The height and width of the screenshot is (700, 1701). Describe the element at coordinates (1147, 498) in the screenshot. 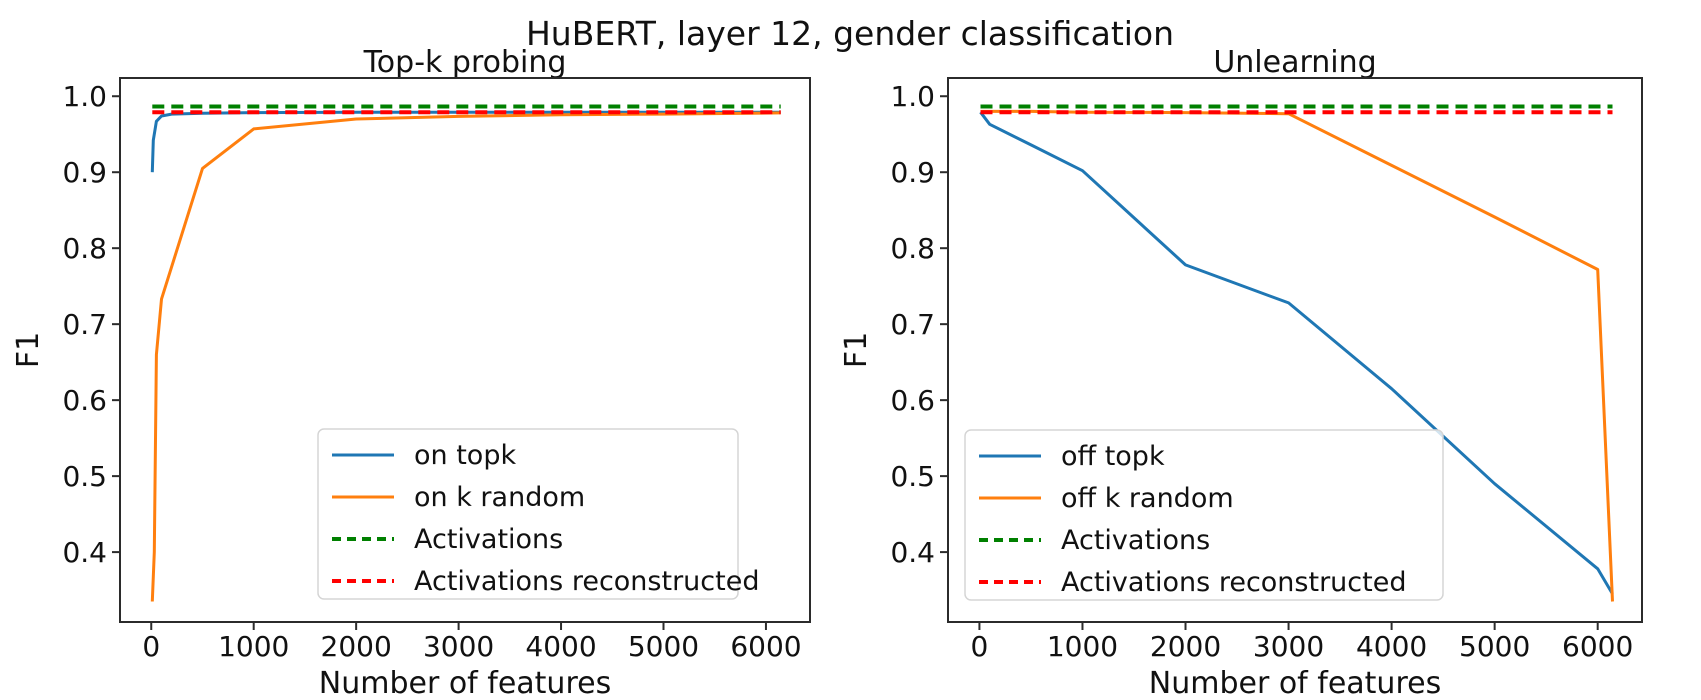

I see `legend-label: off k random` at that location.